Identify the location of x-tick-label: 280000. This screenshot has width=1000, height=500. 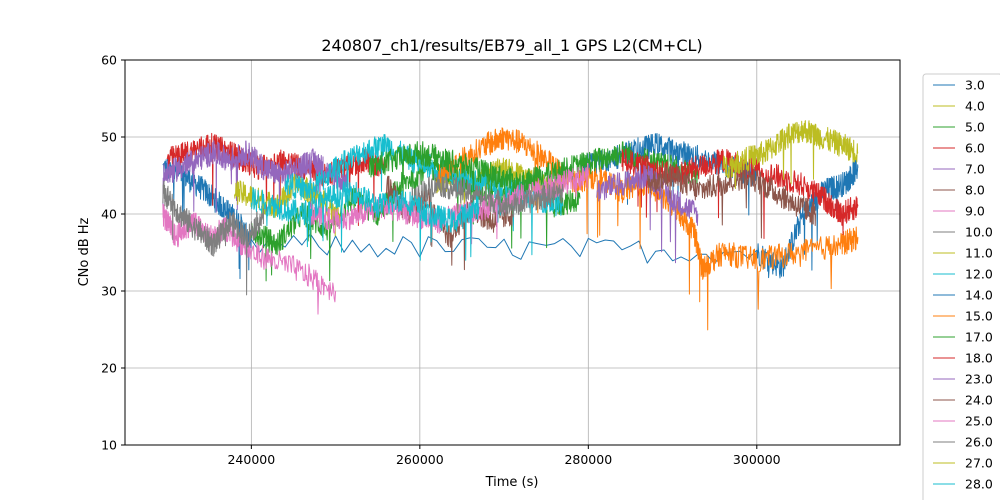
(588, 459).